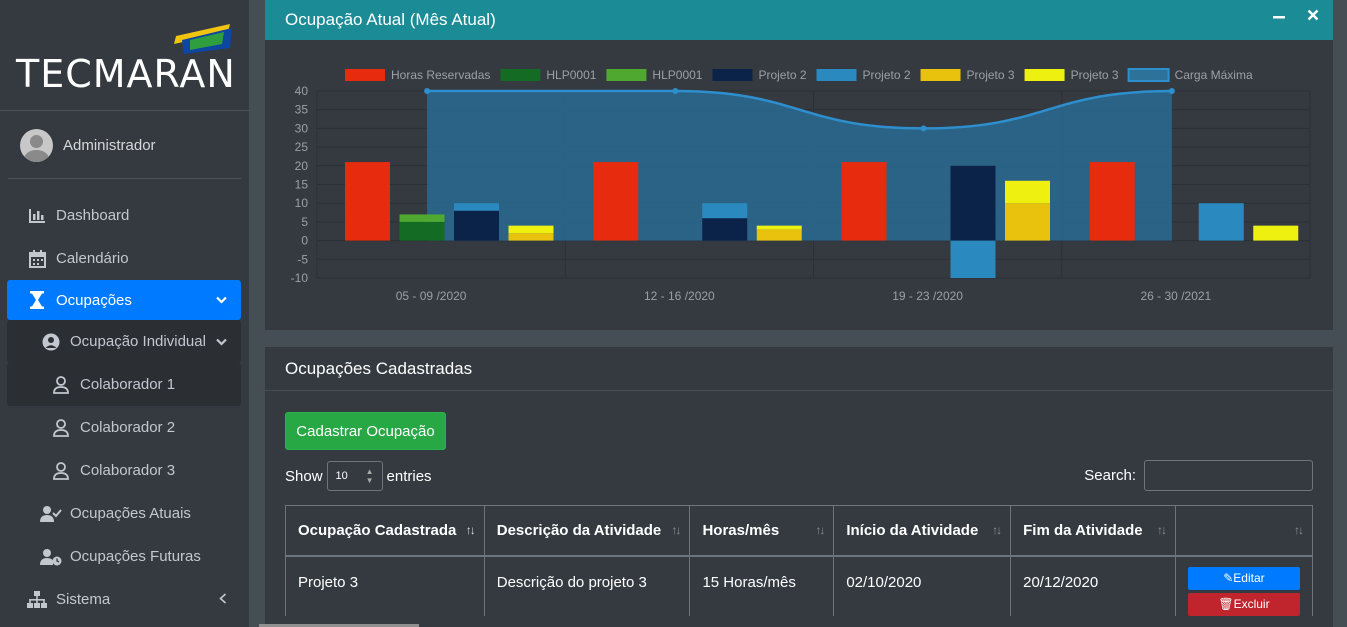  What do you see at coordinates (51, 342) in the screenshot?
I see `user-circle-icon` at bounding box center [51, 342].